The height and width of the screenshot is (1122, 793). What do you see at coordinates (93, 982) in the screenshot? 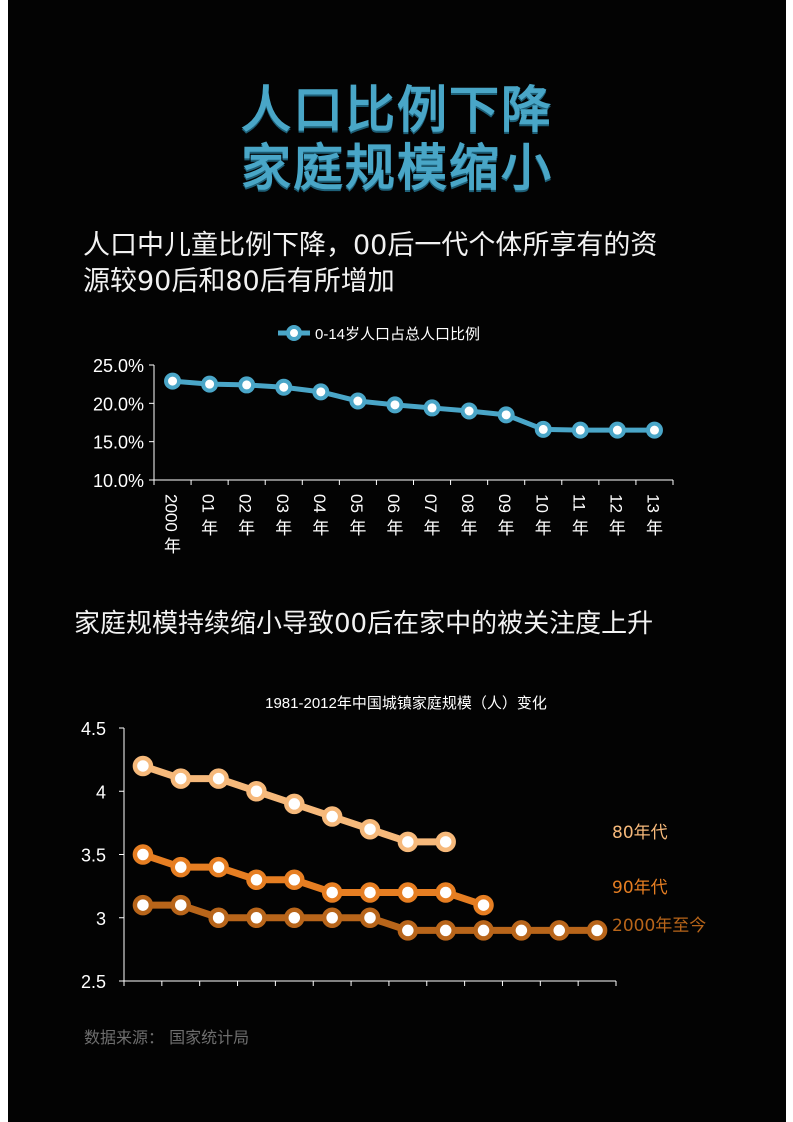
I see `y-tick-label: 2.5` at bounding box center [93, 982].